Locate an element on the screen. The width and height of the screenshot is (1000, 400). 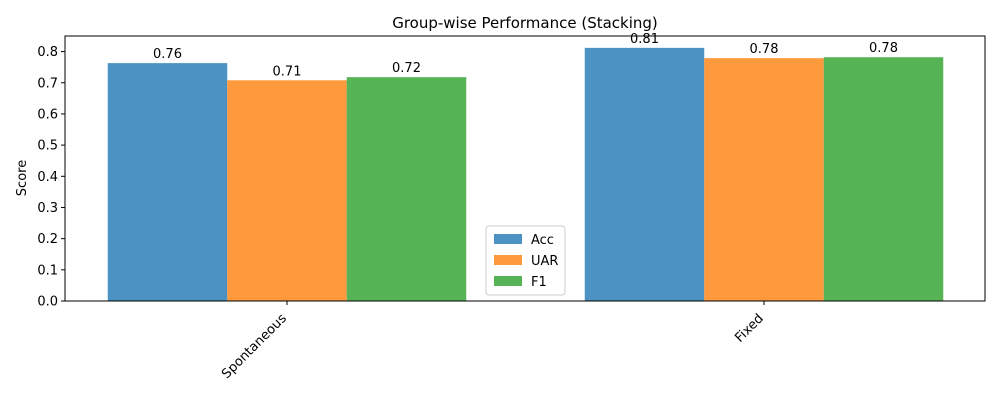
y-tick-label: 0.1 is located at coordinates (47, 270).